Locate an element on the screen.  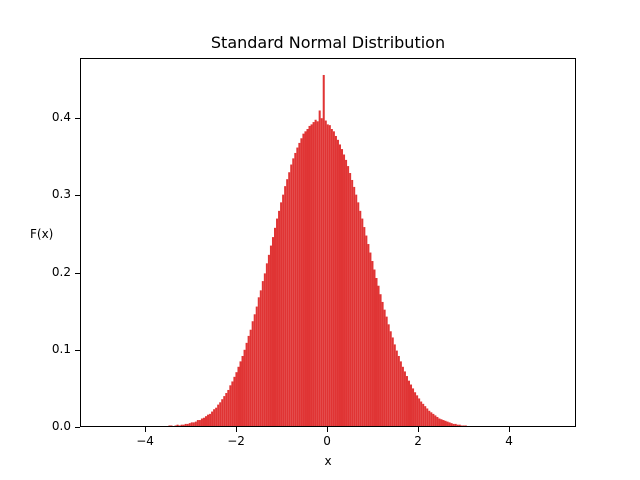
chart-title: Standard Normal Distribution is located at coordinates (328, 42).